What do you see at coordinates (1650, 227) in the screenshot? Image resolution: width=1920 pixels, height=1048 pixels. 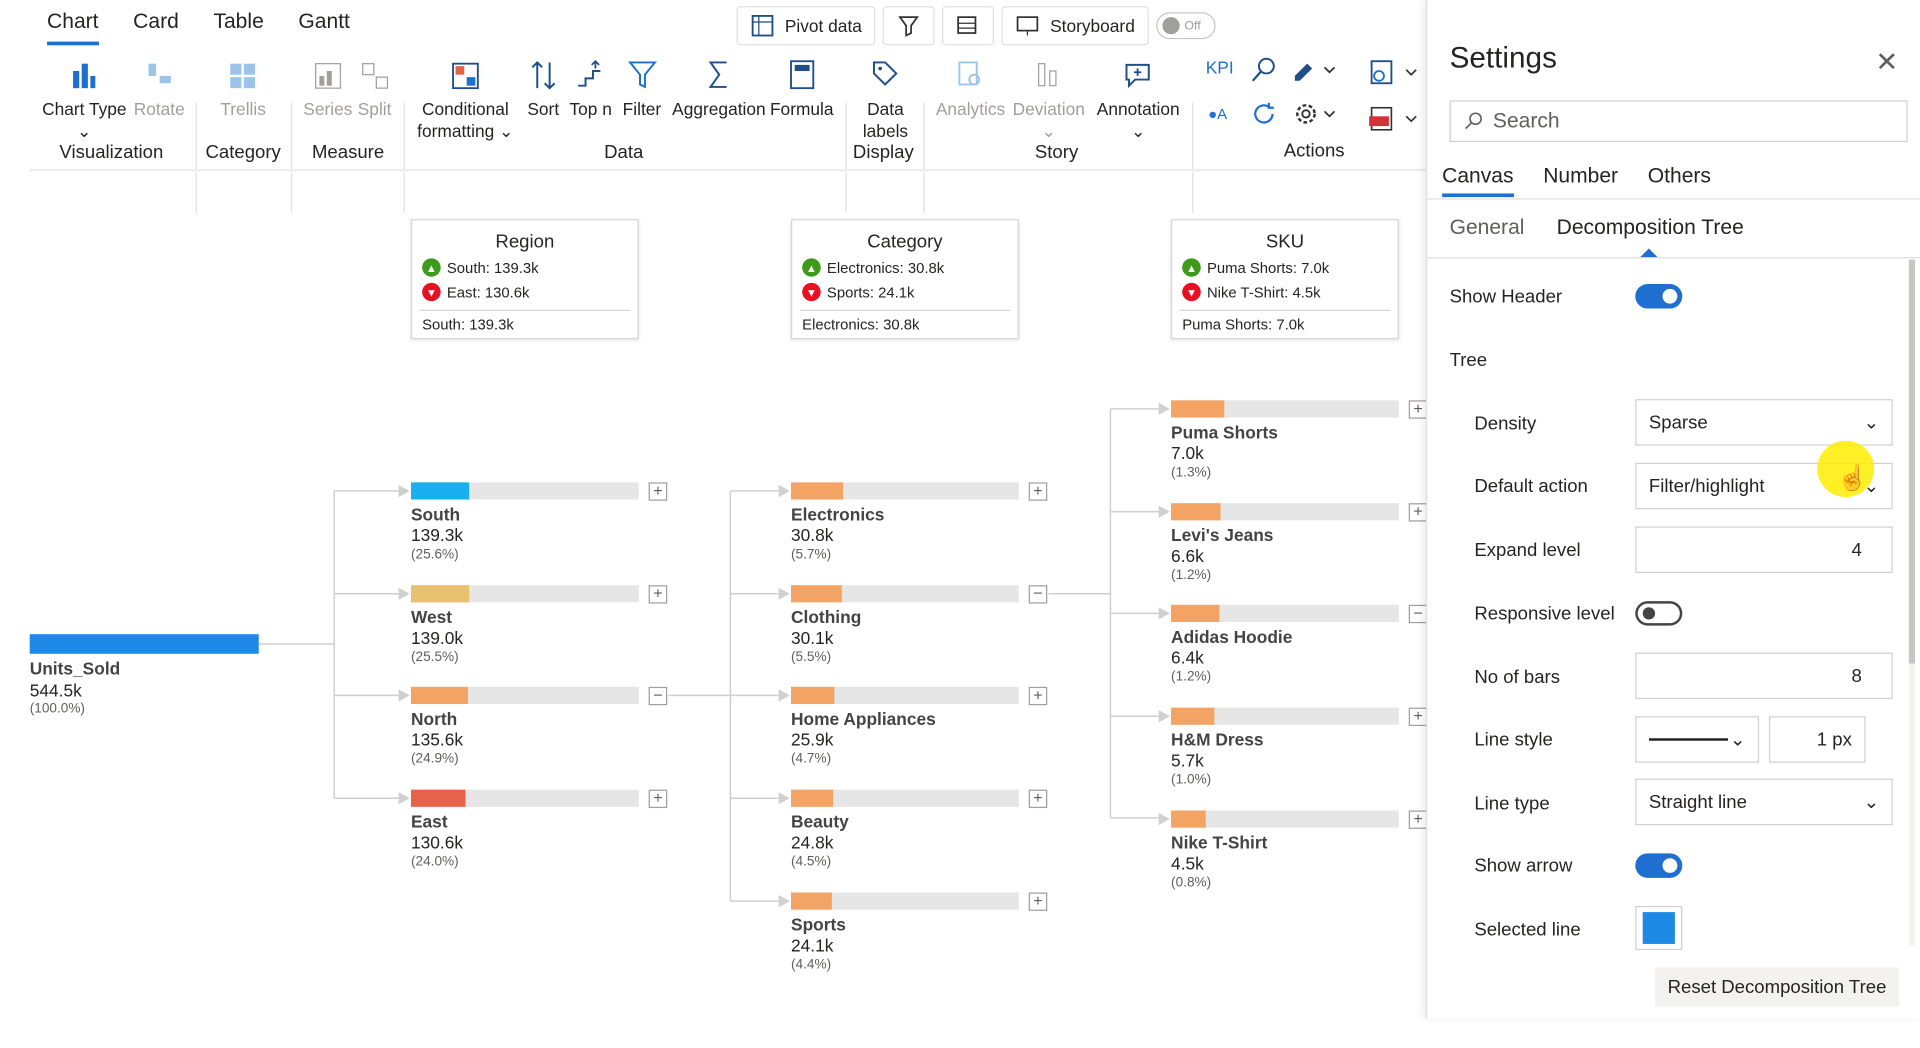 I see `subtab-decomposition-tree: Decomposition Tree` at bounding box center [1650, 227].